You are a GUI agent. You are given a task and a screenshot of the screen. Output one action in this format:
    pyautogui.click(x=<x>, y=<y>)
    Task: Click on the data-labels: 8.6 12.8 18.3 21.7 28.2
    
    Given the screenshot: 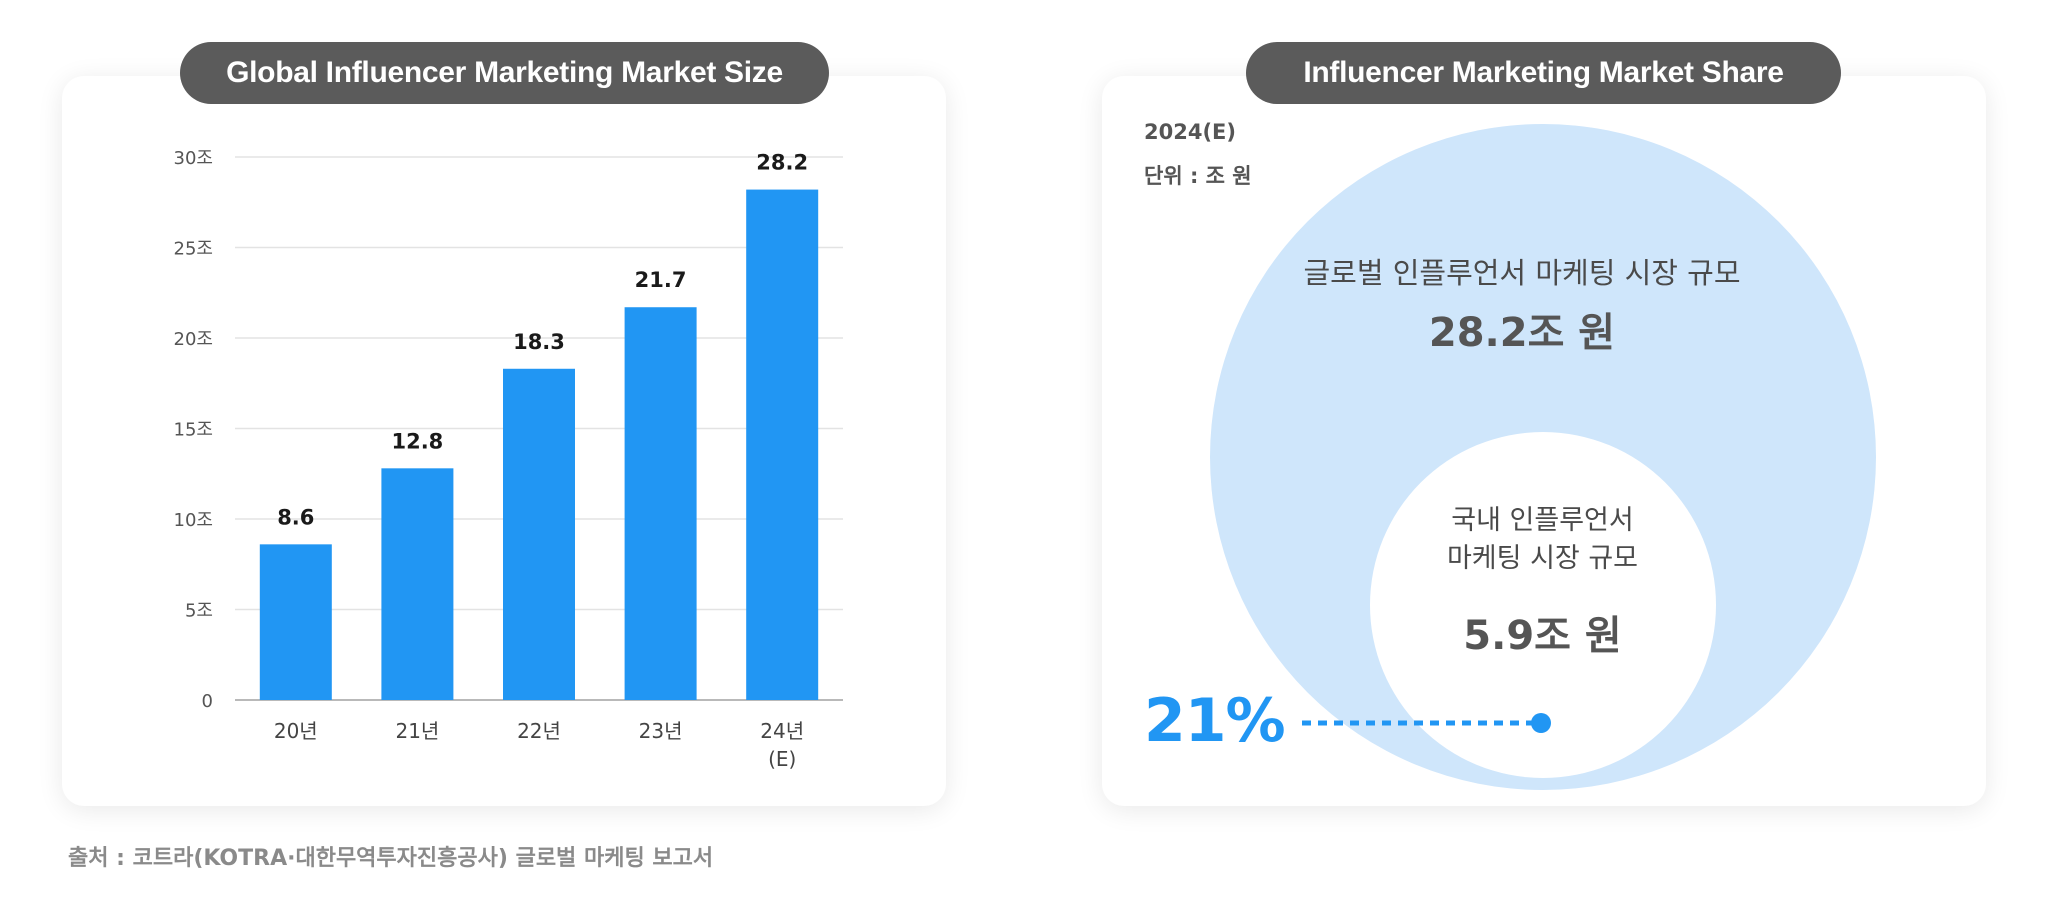 What is the action you would take?
    pyautogui.click(x=542, y=340)
    